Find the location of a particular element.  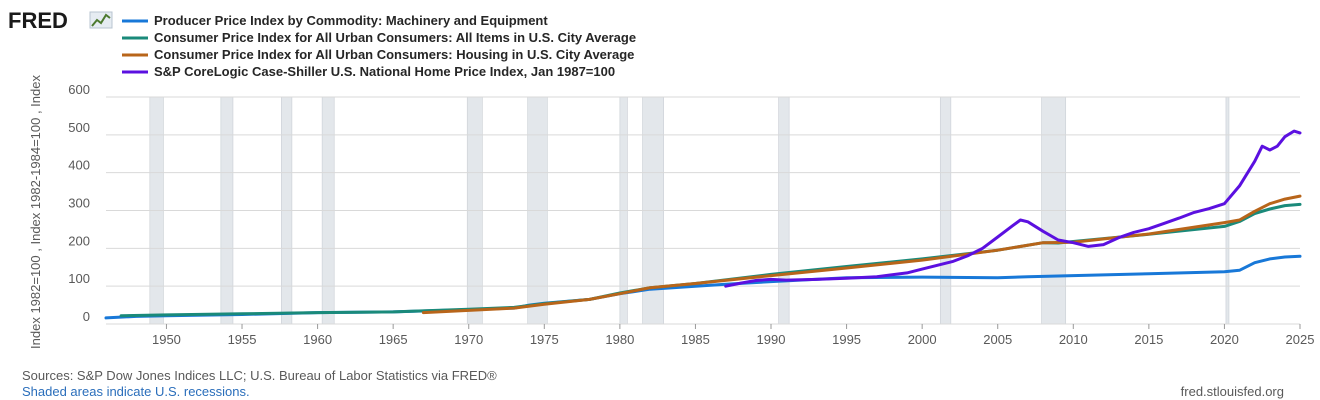

x-tick-label: 2015 is located at coordinates (1148, 339).